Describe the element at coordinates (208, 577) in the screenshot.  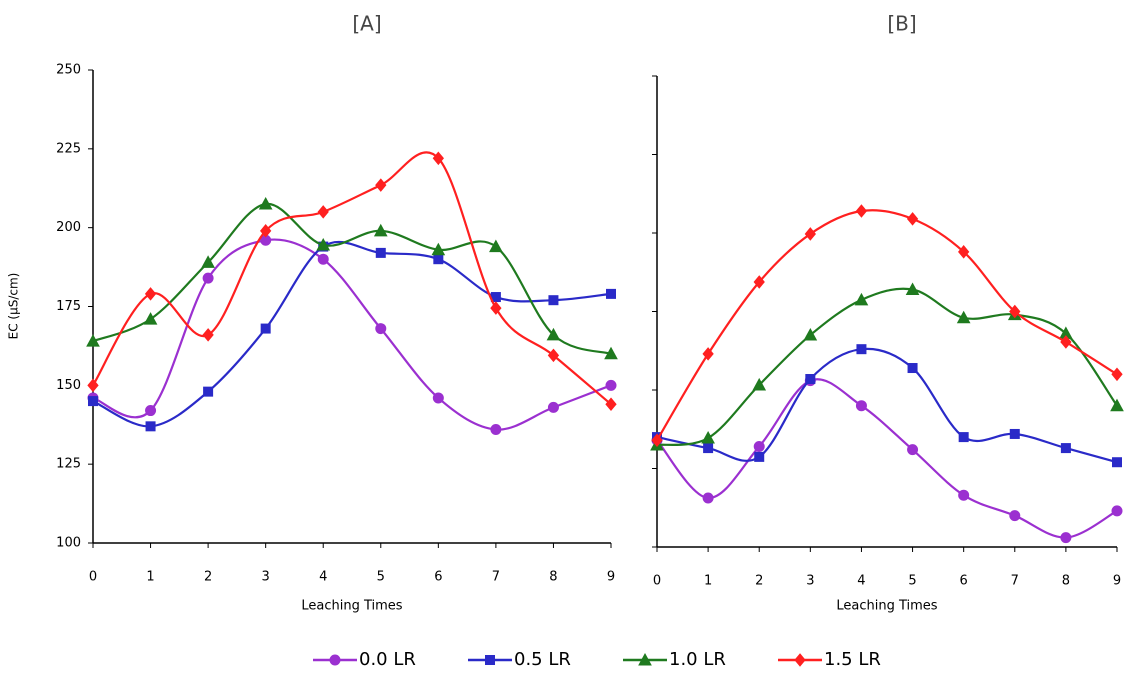
I see `x-tick-label: 2` at that location.